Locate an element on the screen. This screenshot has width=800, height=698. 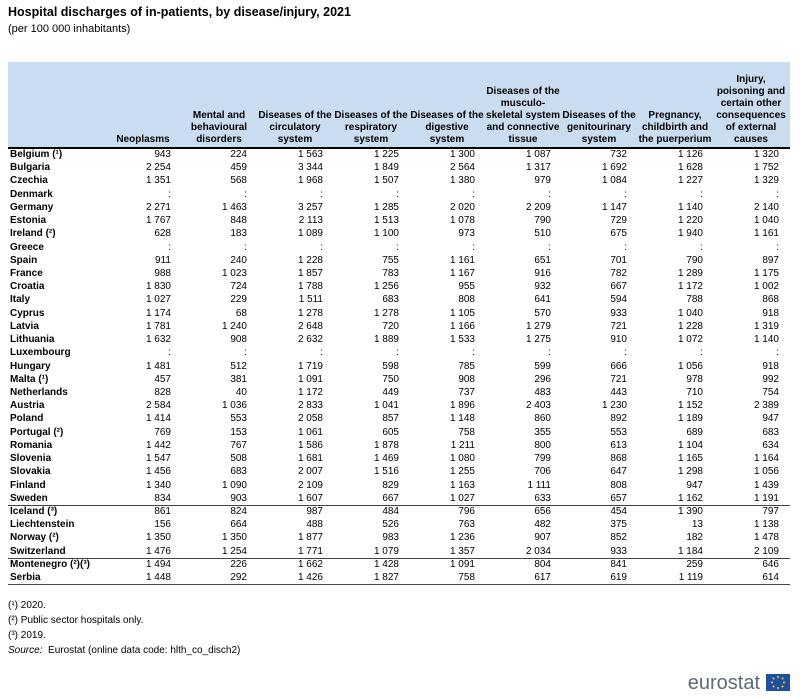
cell: 2 140 is located at coordinates (766, 207).